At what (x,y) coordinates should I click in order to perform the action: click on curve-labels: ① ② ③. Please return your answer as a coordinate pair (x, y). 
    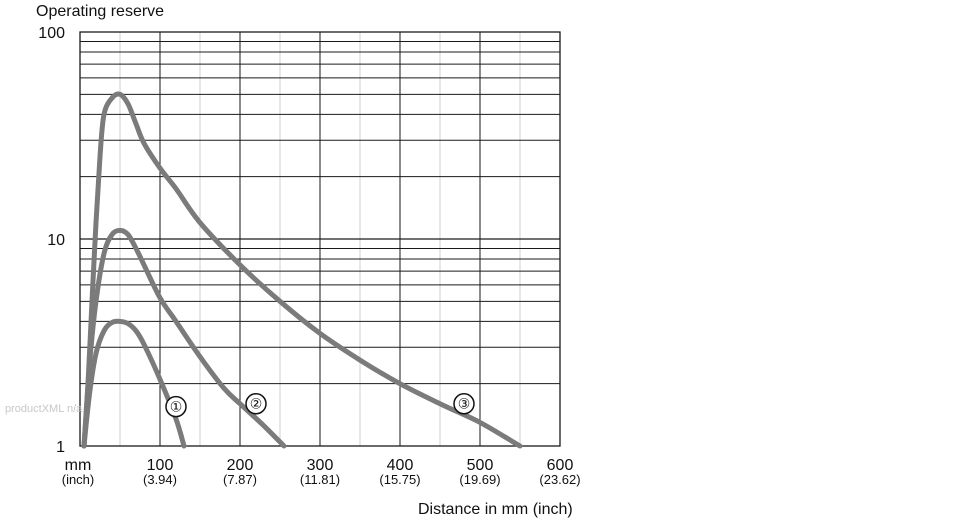
    Looking at the image, I should click on (320, 405).